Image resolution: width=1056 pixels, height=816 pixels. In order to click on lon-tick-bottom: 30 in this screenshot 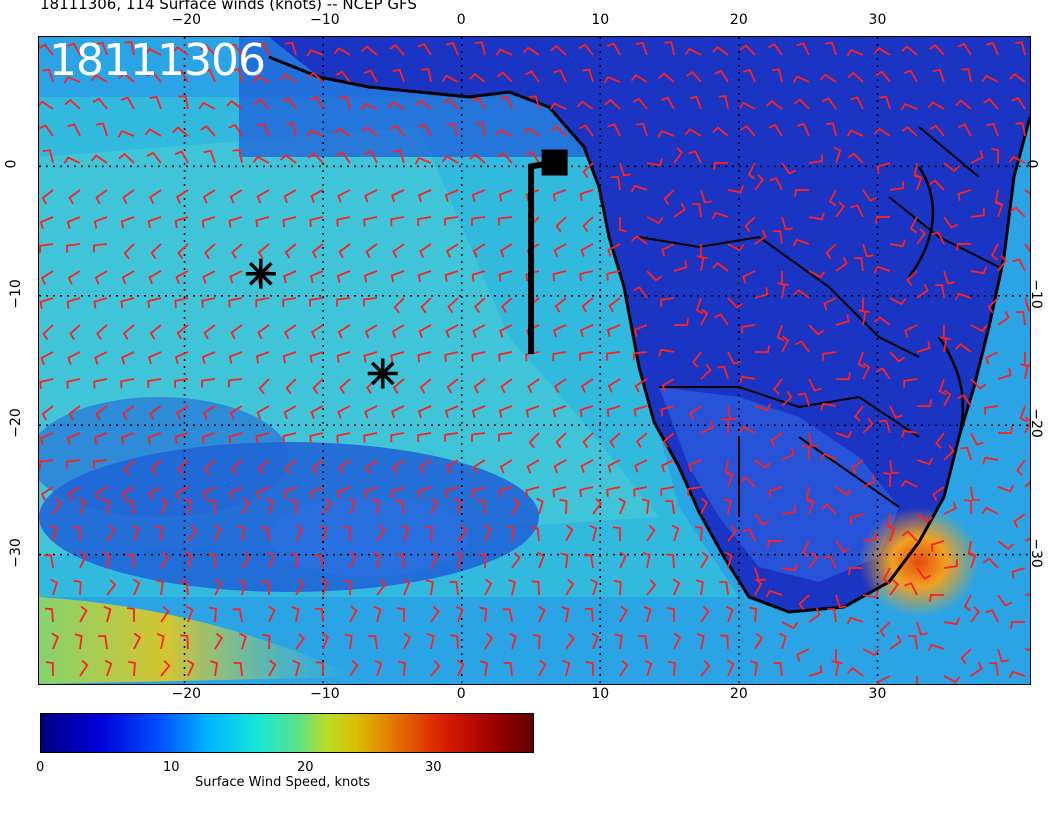, I will do `click(877, 694)`.